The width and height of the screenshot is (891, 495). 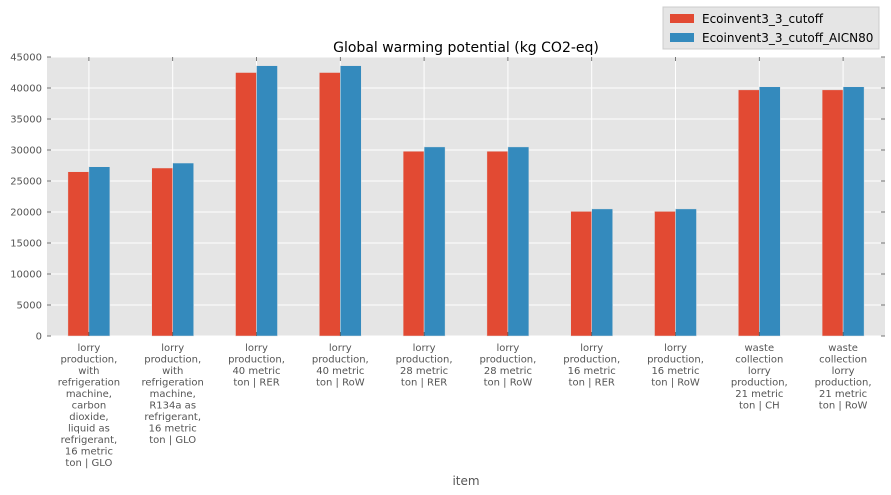 I want to click on legend-box, so click(x=771, y=28).